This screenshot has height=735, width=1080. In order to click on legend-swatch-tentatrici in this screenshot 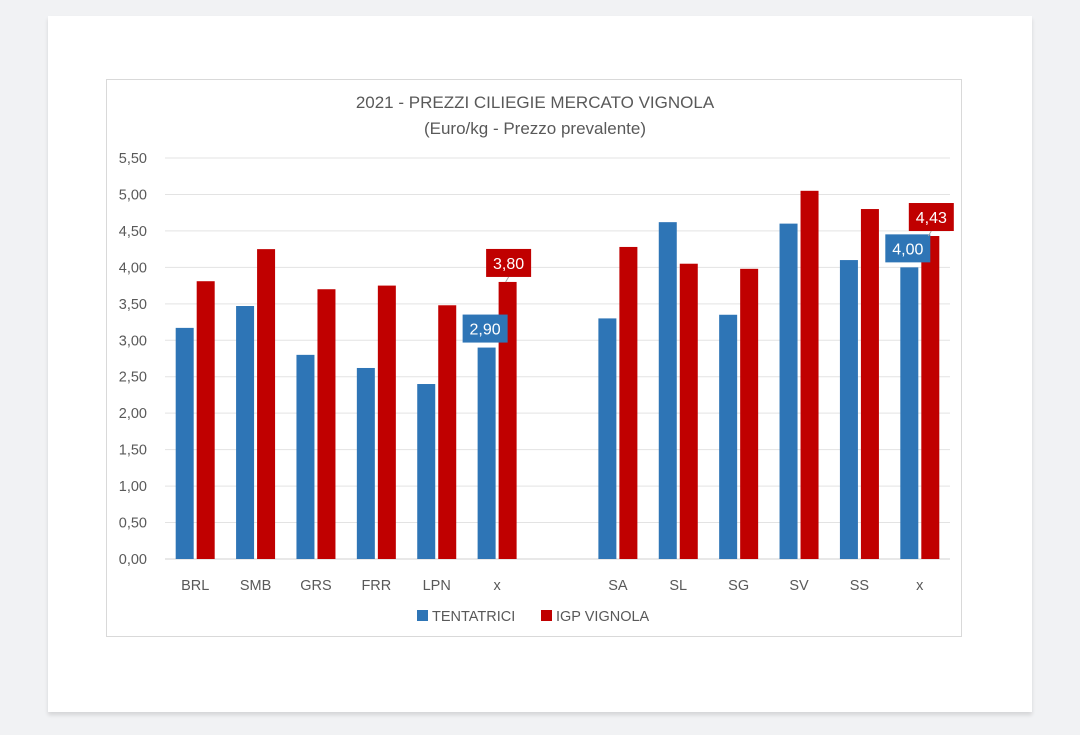, I will do `click(422, 615)`.